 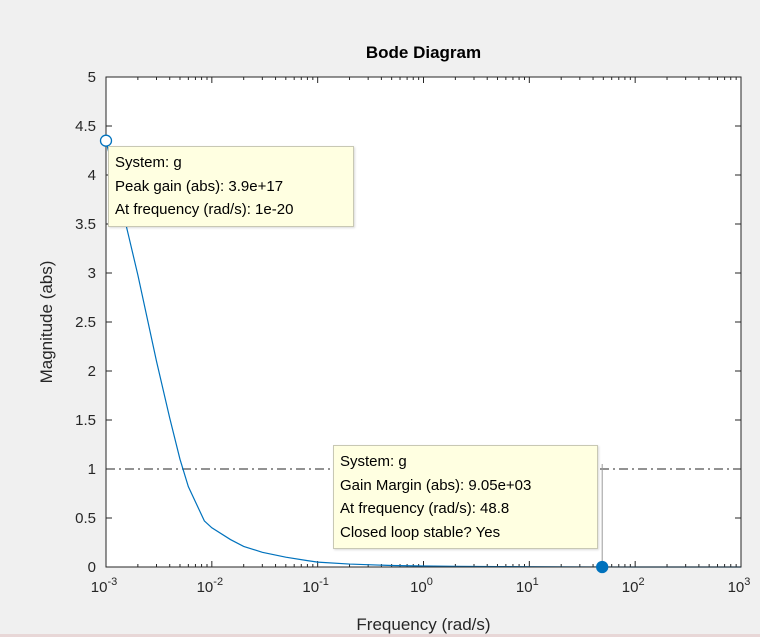 I want to click on x-tick-label: 10¹, so click(x=527, y=586).